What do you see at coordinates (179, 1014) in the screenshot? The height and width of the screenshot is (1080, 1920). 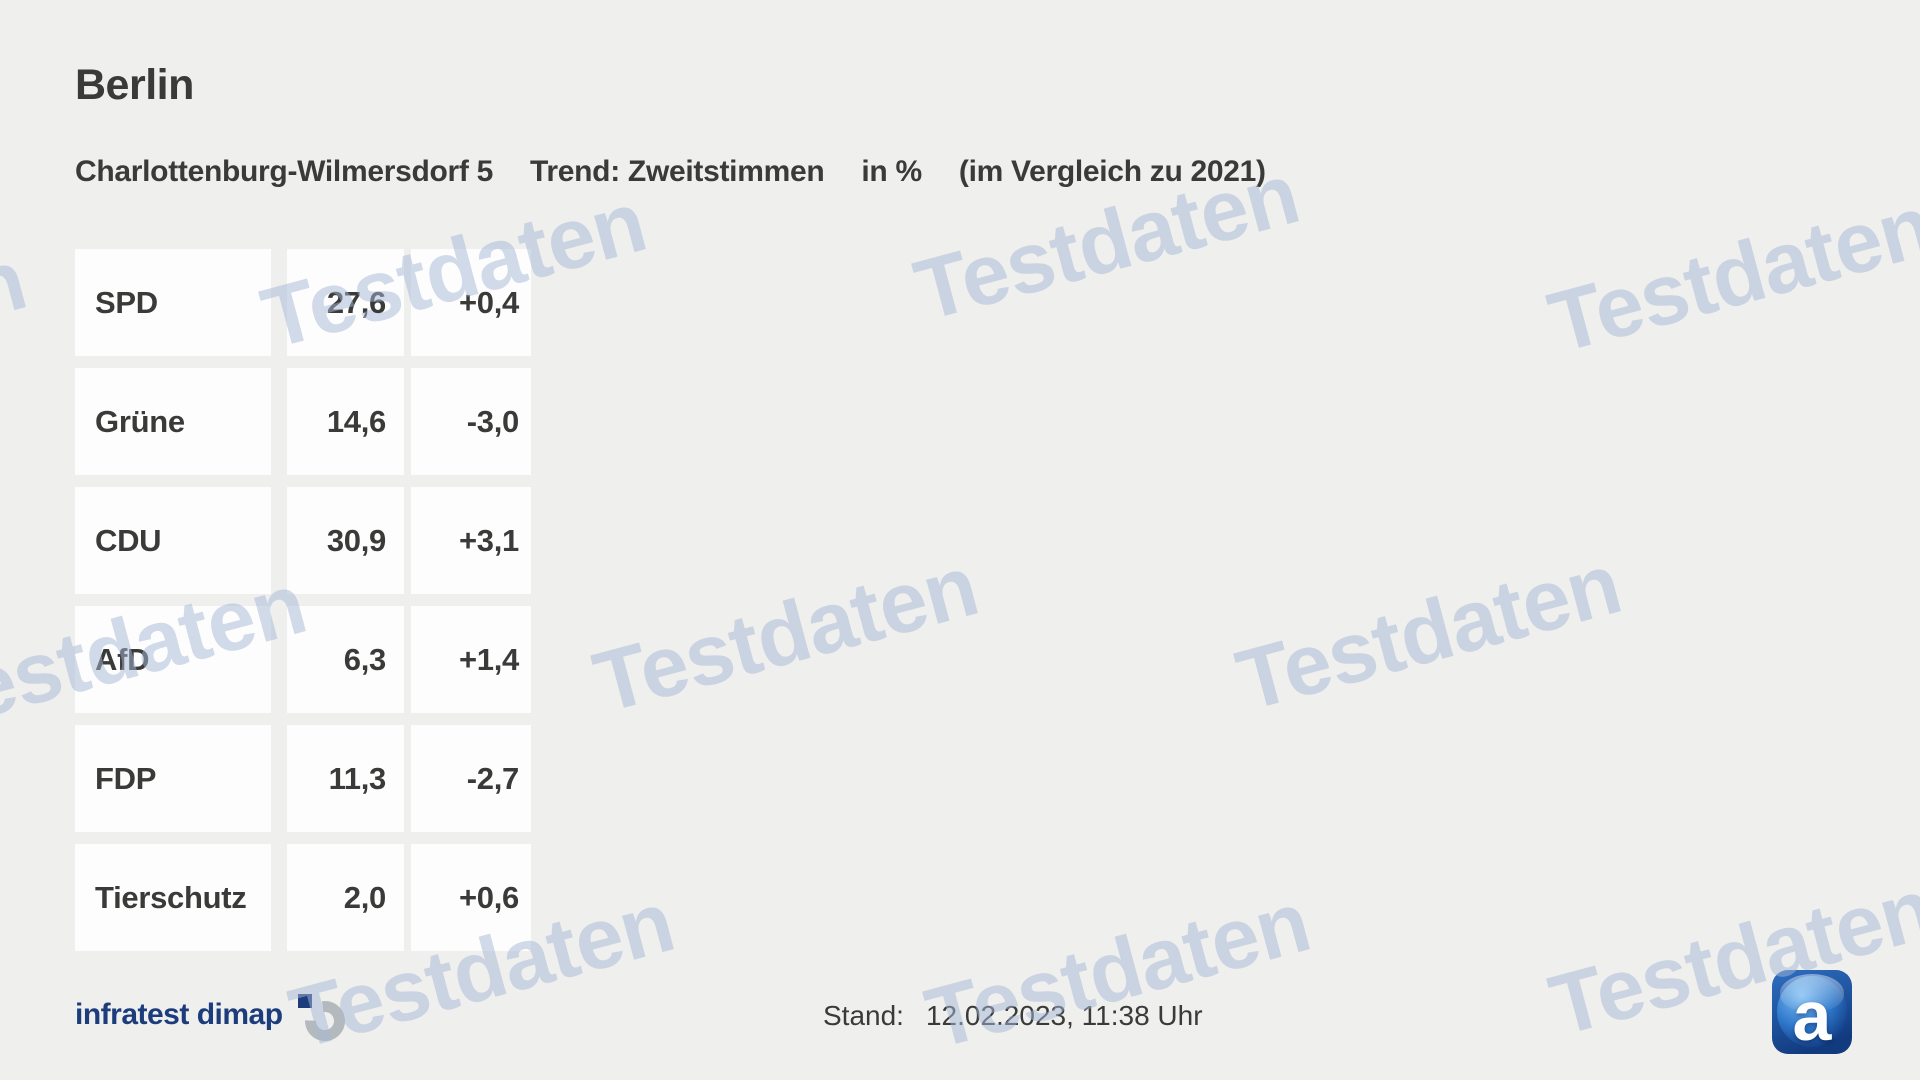 I see `infratest-dimap-wordmark: infratest dimap` at bounding box center [179, 1014].